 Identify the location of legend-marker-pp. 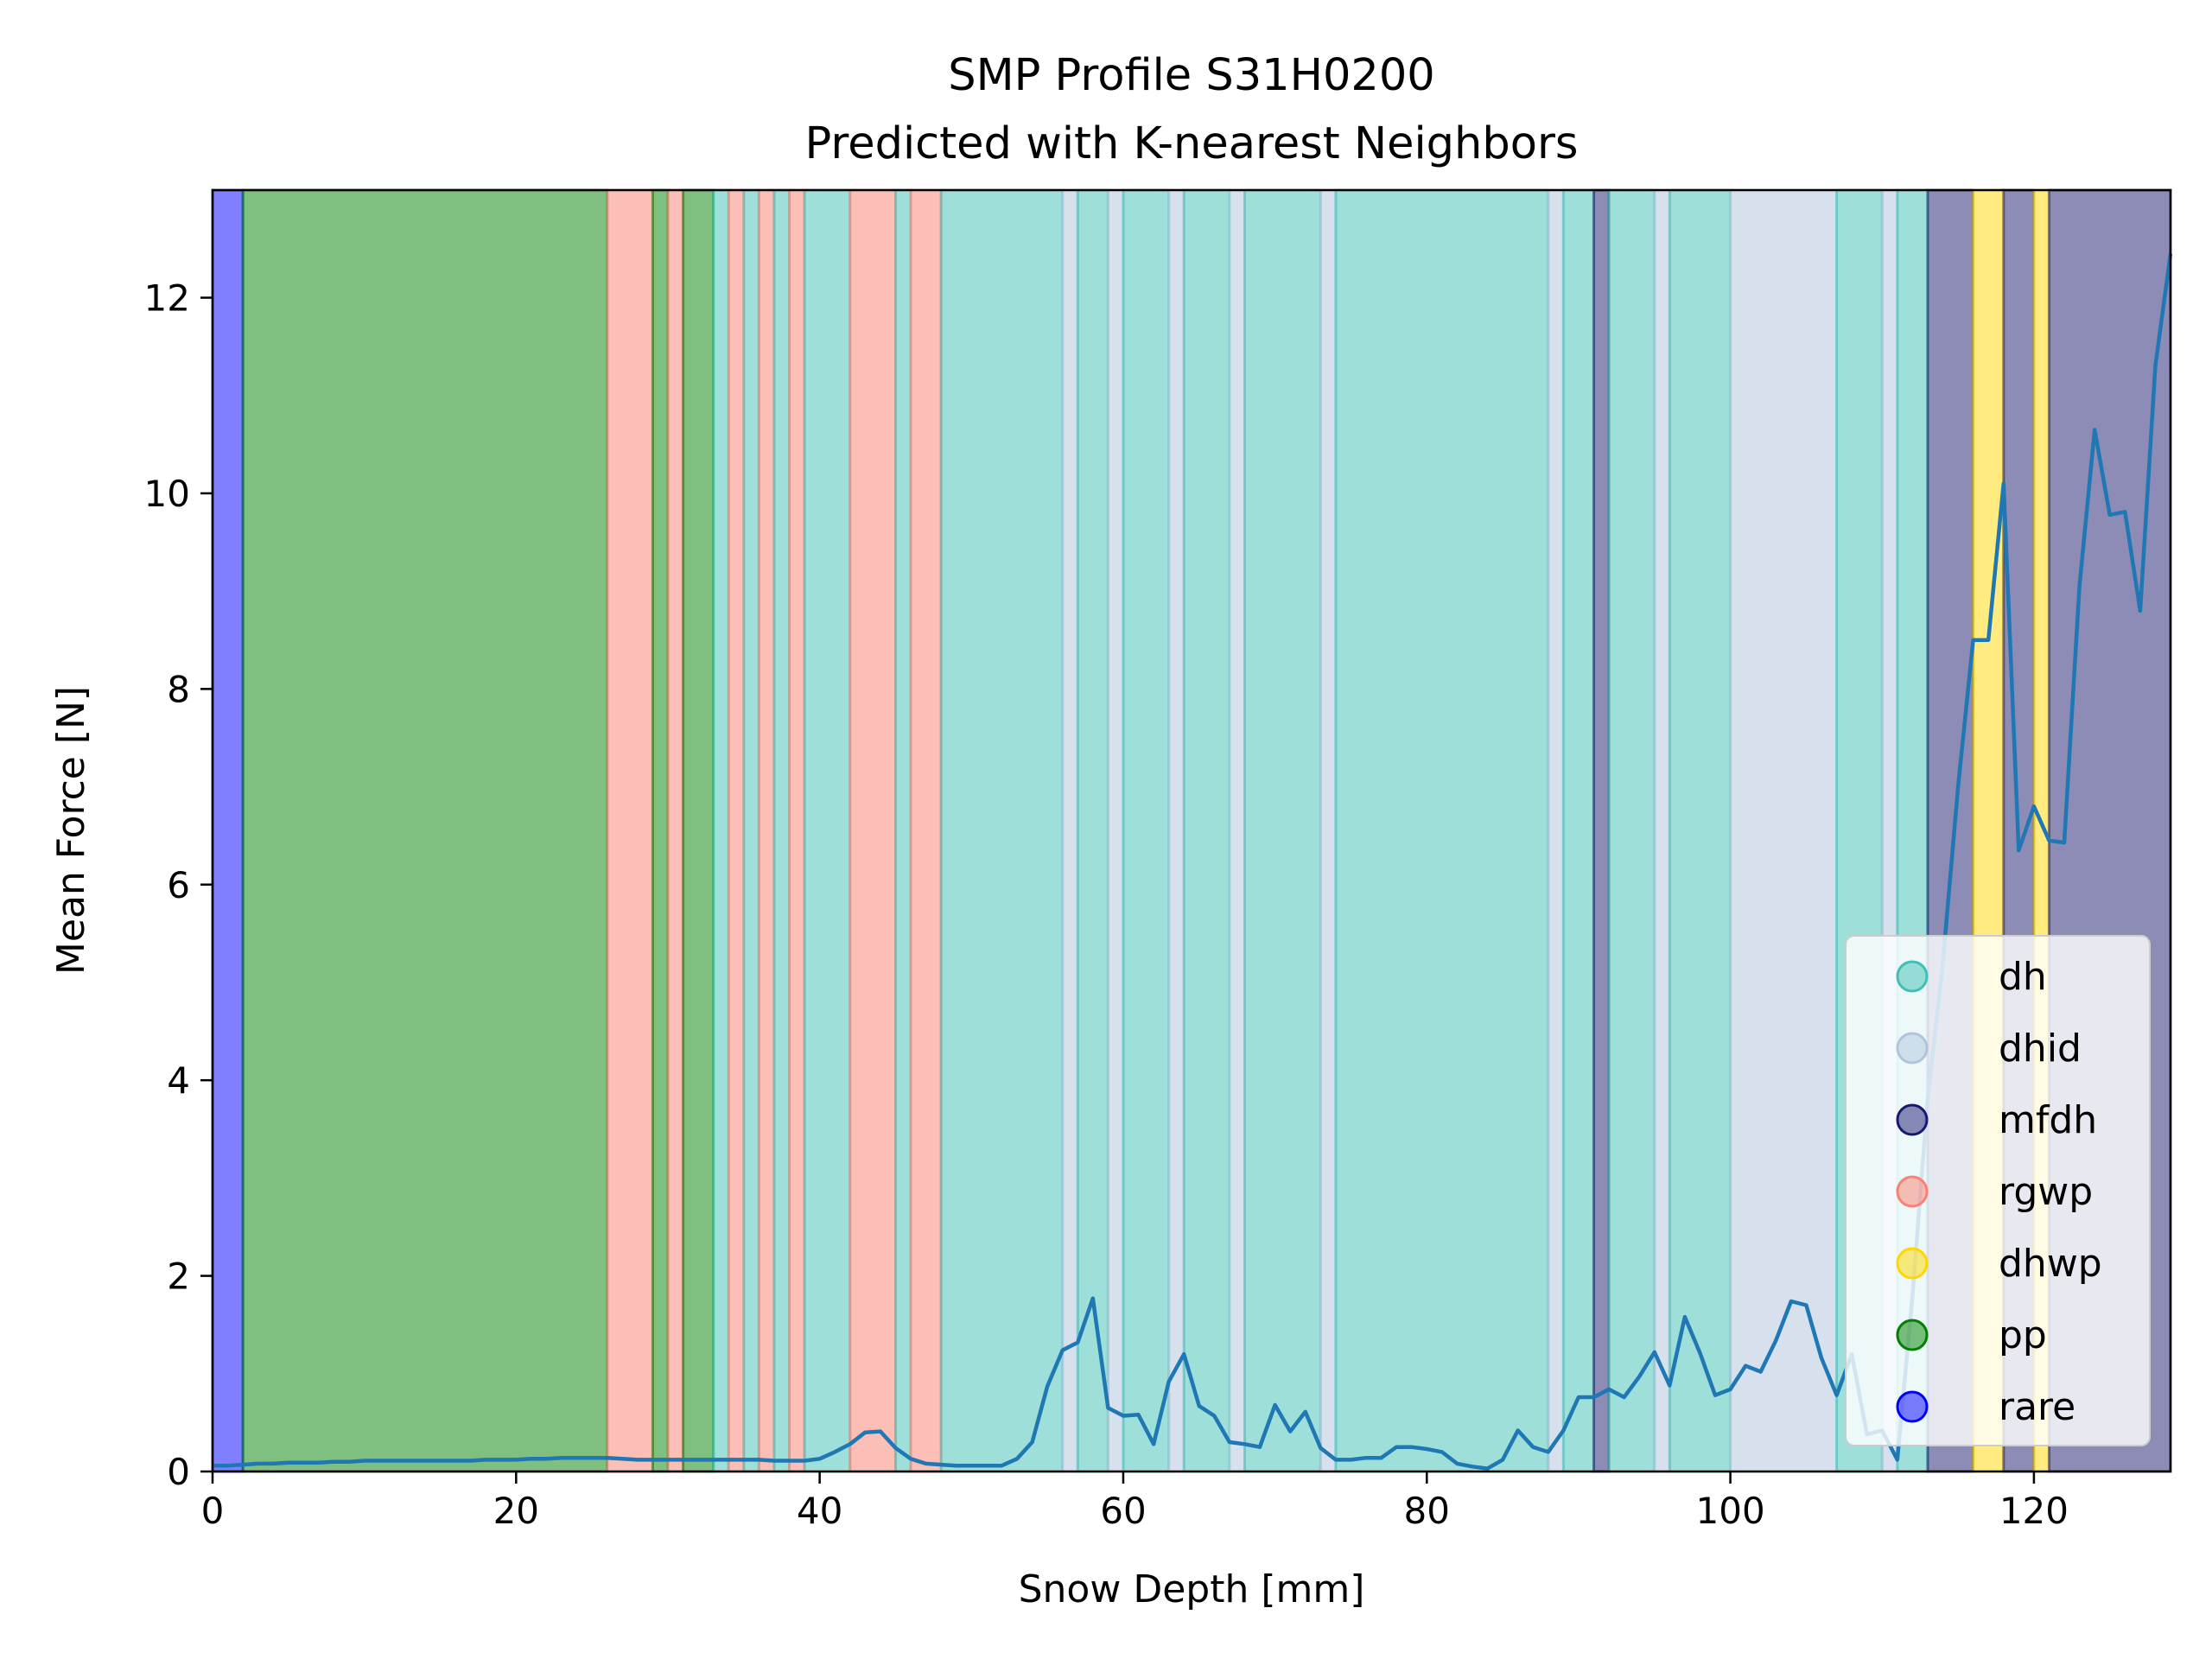
(1912, 1335).